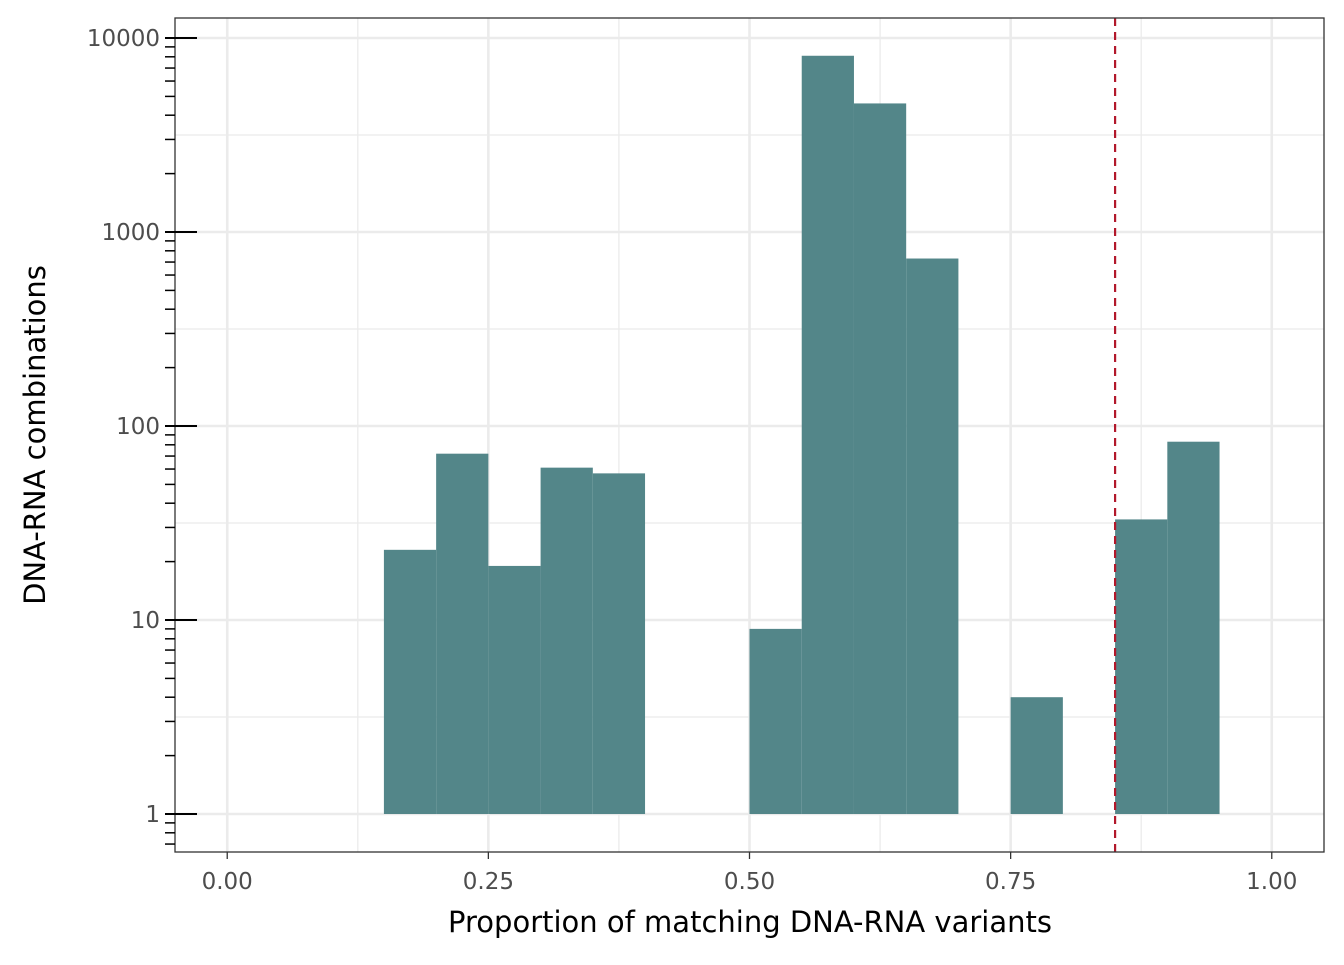 The height and width of the screenshot is (965, 1344). I want to click on y-axis-label: DNA-RNA combinations, so click(35, 435).